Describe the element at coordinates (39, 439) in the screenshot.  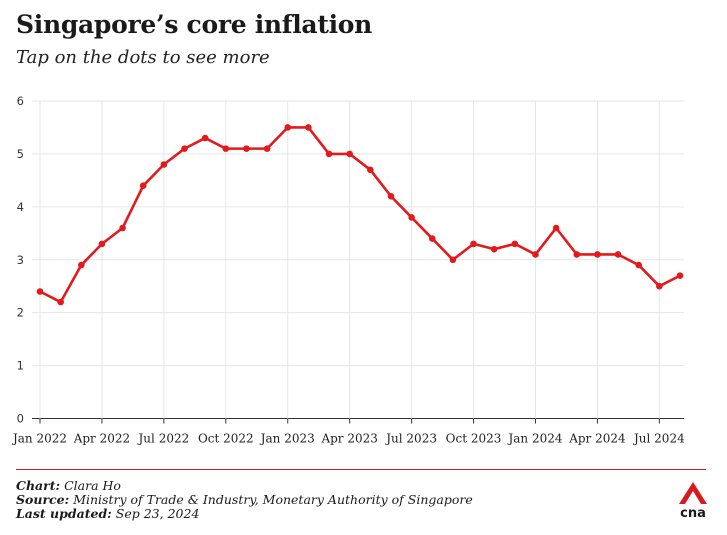
I see `x-tick-label: Jan 2022` at that location.